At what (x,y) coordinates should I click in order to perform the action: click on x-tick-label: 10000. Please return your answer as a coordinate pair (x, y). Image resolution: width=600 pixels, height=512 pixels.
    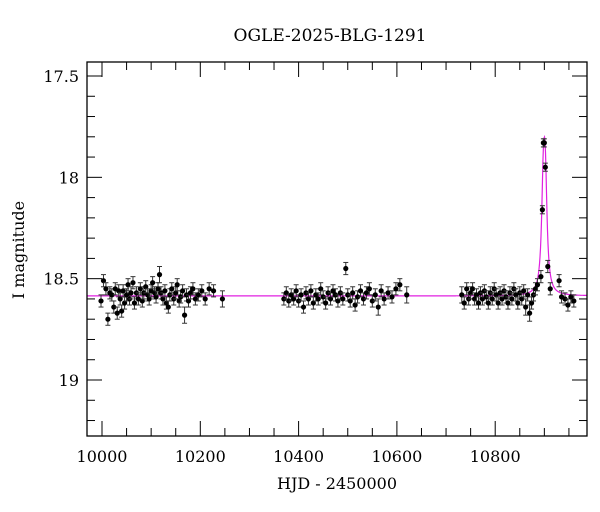
    Looking at the image, I should click on (102, 456).